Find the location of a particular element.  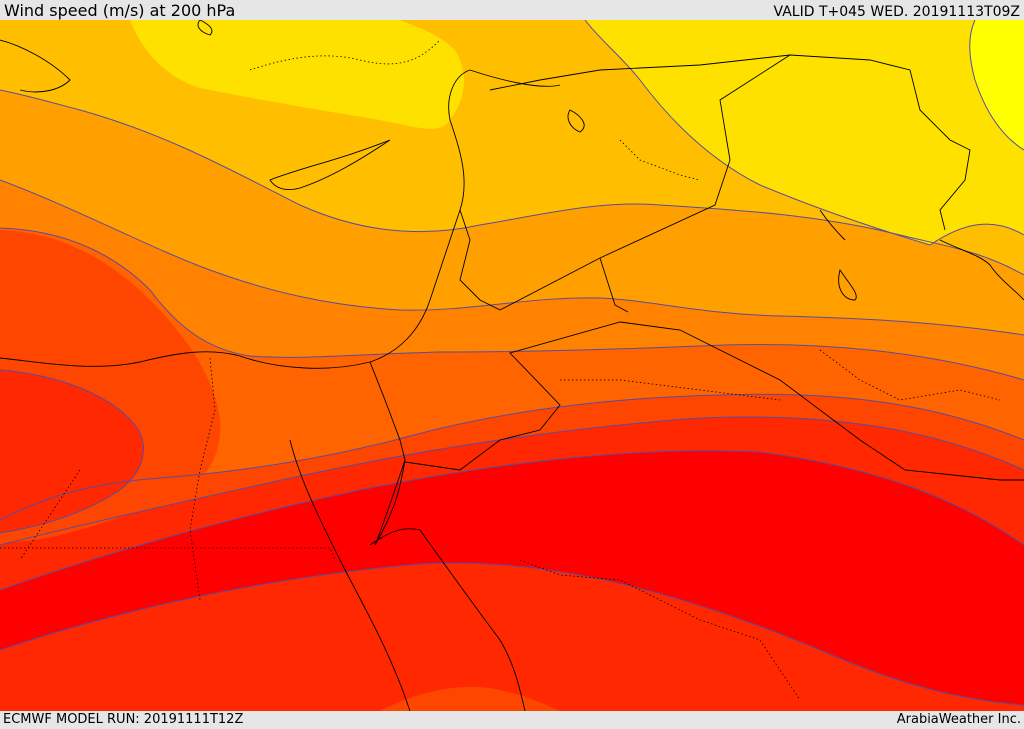

model-run-label: ECMWF MODEL RUN: 20191111T12Z is located at coordinates (123, 719).